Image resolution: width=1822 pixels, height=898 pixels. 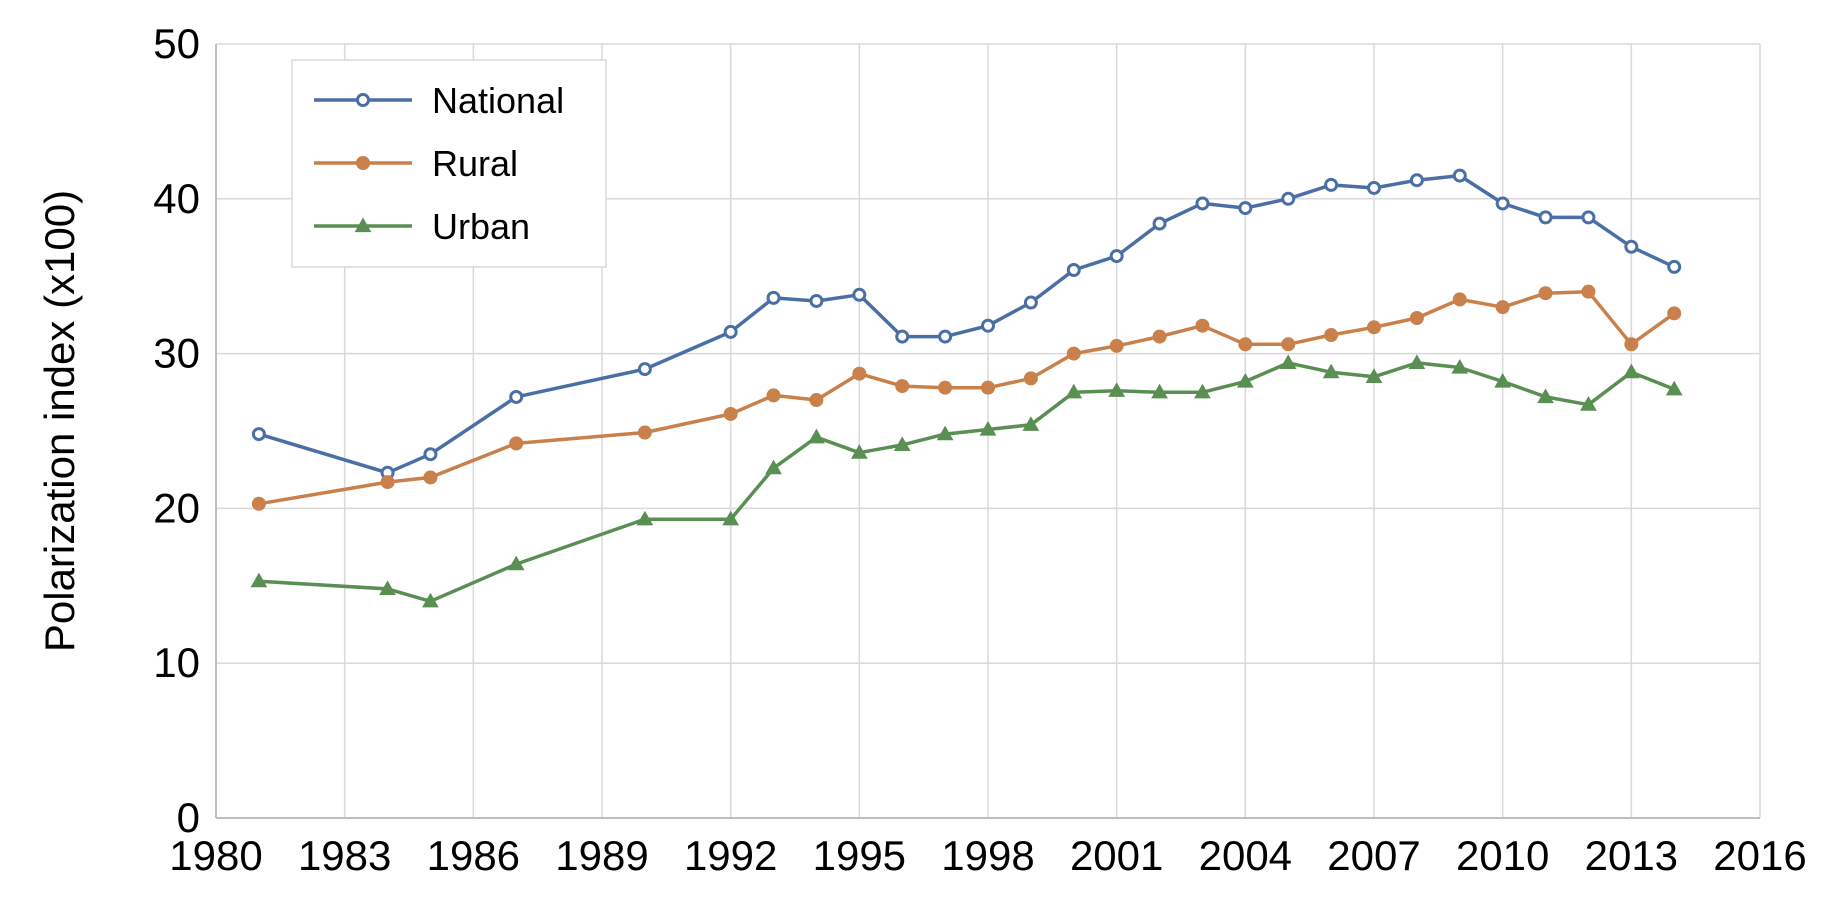 What do you see at coordinates (473, 855) in the screenshot?
I see `x-tick-label: 1986` at bounding box center [473, 855].